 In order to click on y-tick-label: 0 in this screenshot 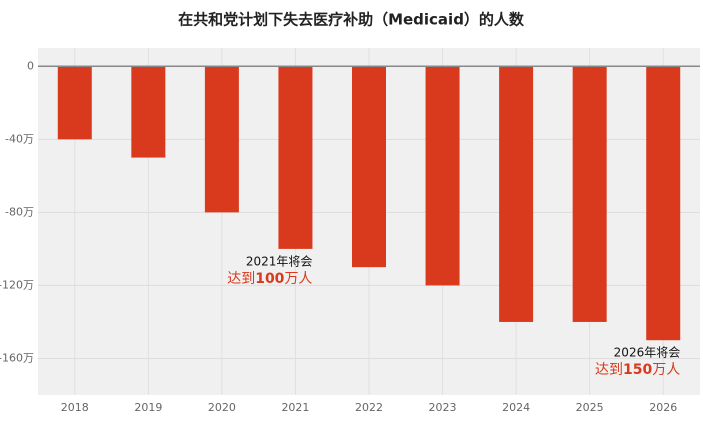, I will do `click(30, 65)`.